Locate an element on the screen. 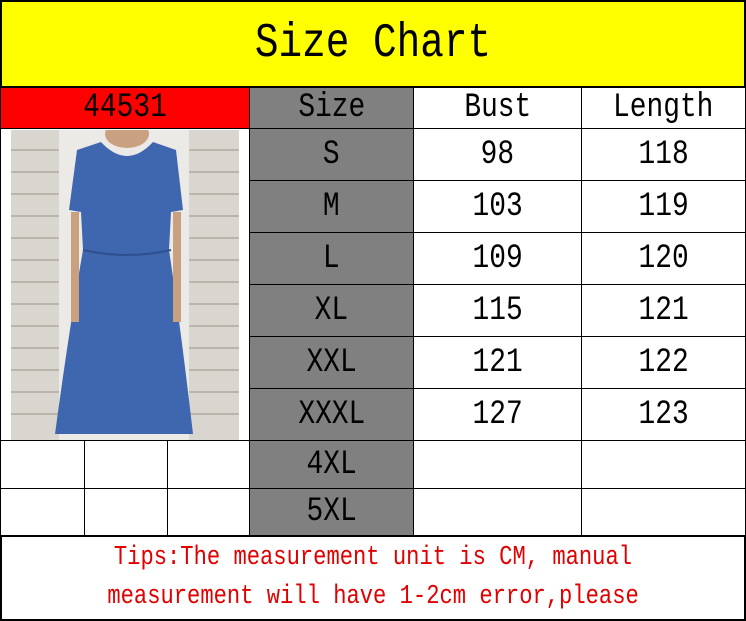 This screenshot has width=746, height=621. tips-line-2: measurement will have 1-2cm error,please is located at coordinates (373, 597).